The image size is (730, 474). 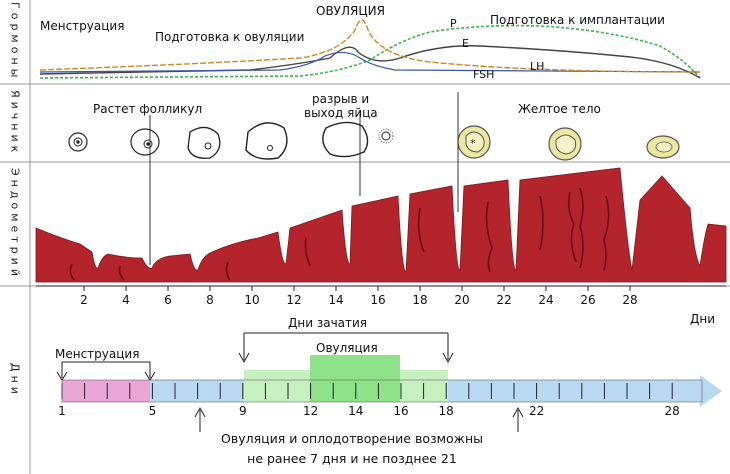 I want to click on curve-p, so click(x=370, y=51).